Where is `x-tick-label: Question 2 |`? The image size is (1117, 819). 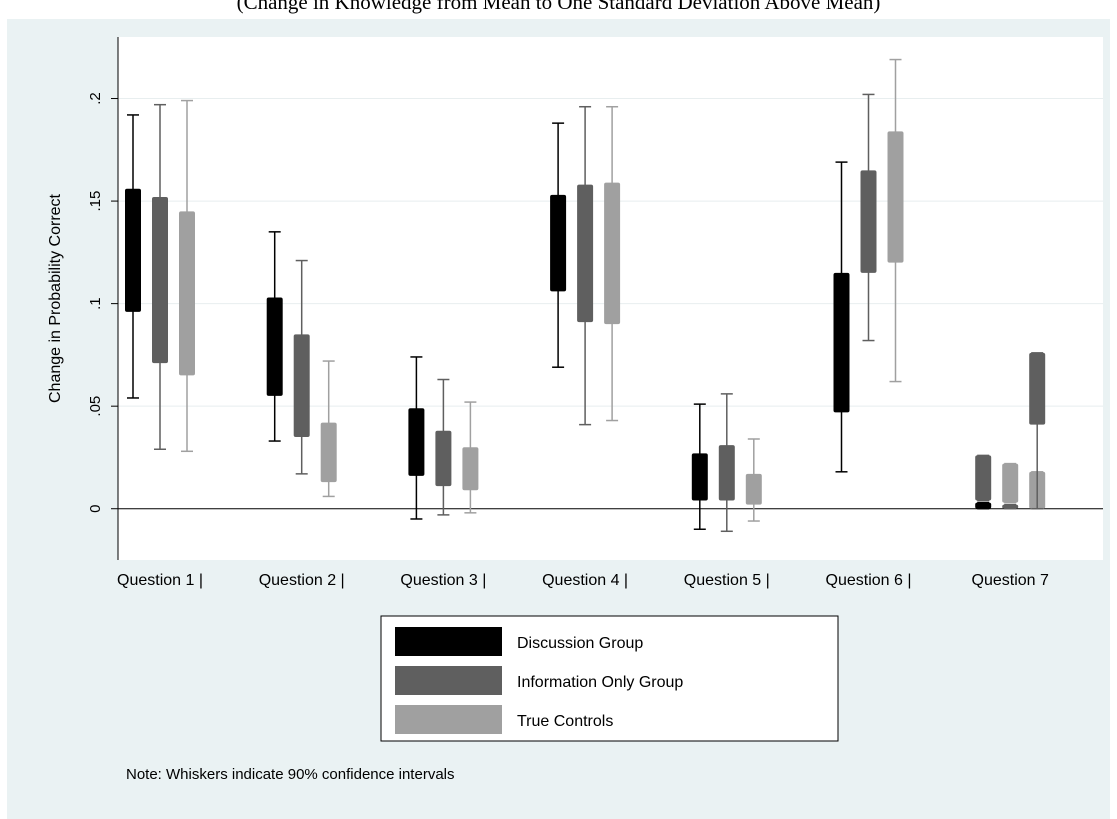
x-tick-label: Question 2 | is located at coordinates (302, 580).